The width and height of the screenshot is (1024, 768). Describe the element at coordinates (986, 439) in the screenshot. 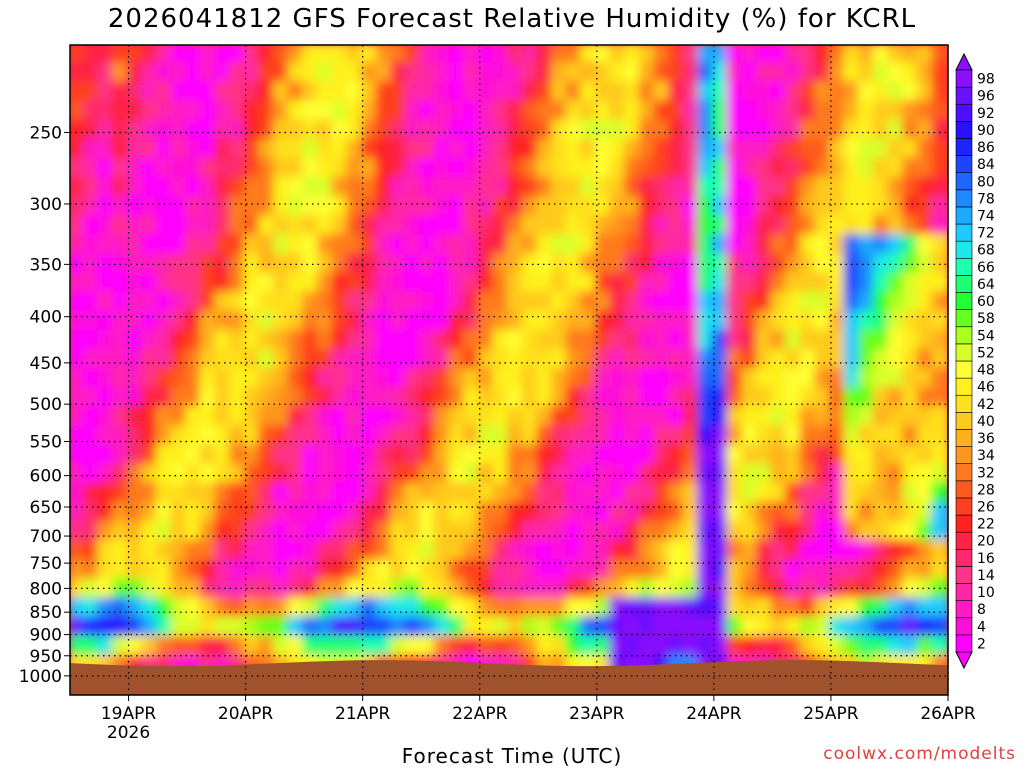

I see `colorbar-label: 36` at that location.